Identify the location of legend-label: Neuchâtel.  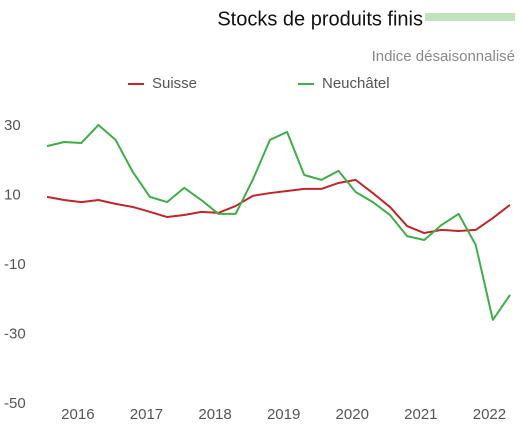
(356, 83).